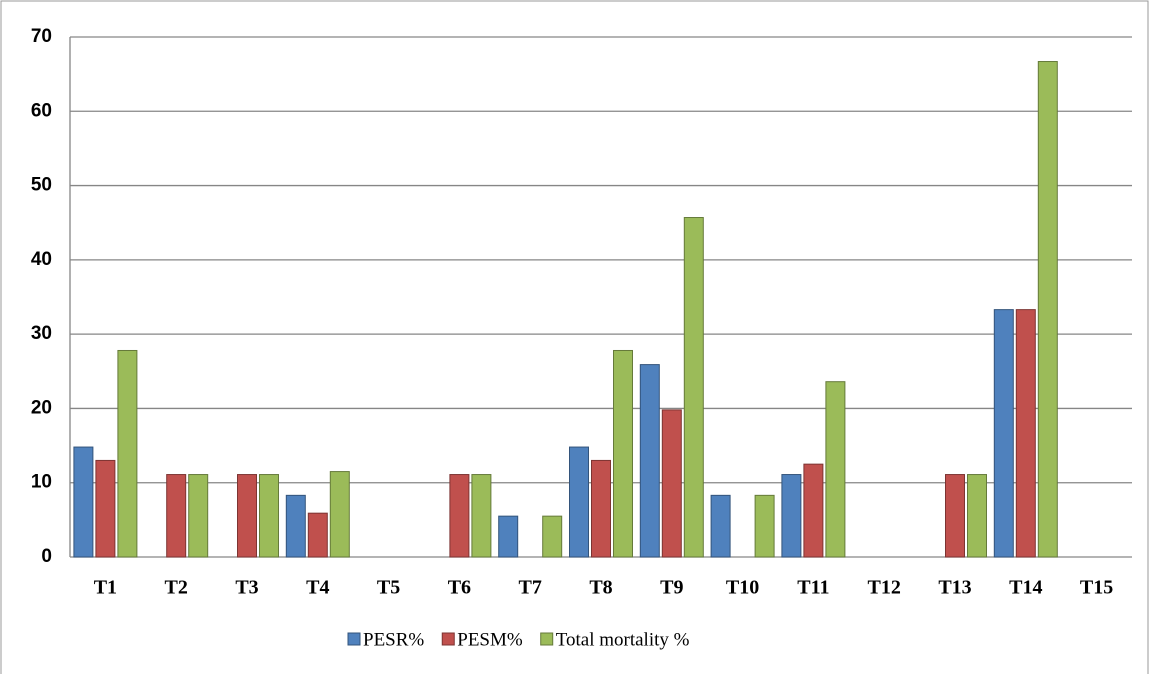 The image size is (1149, 674). What do you see at coordinates (246, 588) in the screenshot?
I see `x-tick-label: T3` at bounding box center [246, 588].